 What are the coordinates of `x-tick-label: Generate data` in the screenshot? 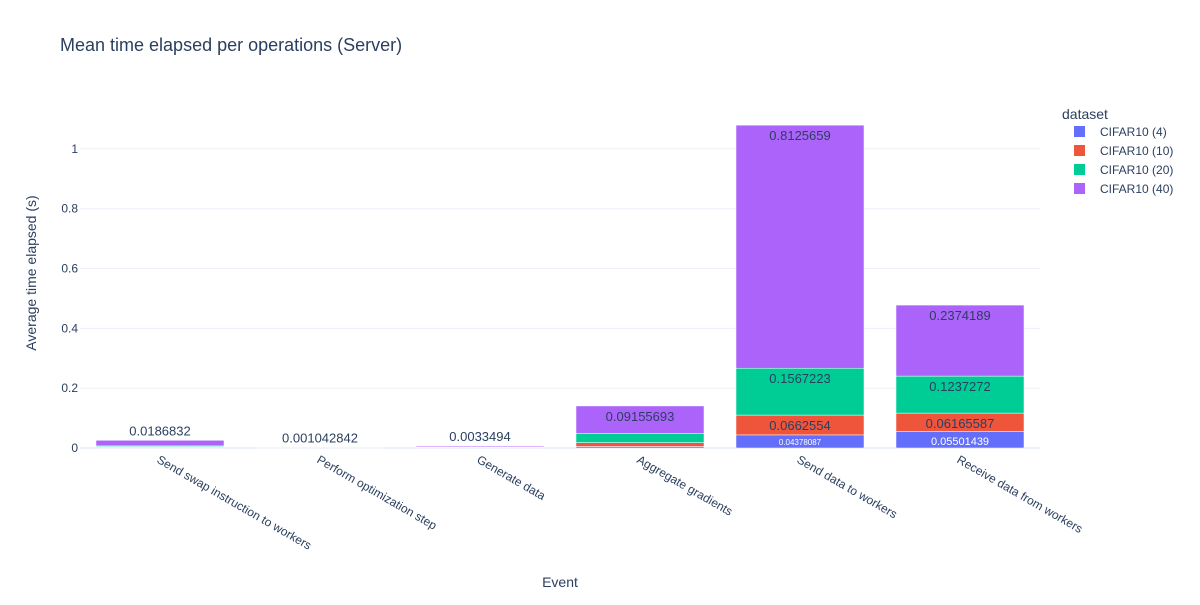 It's located at (512, 477).